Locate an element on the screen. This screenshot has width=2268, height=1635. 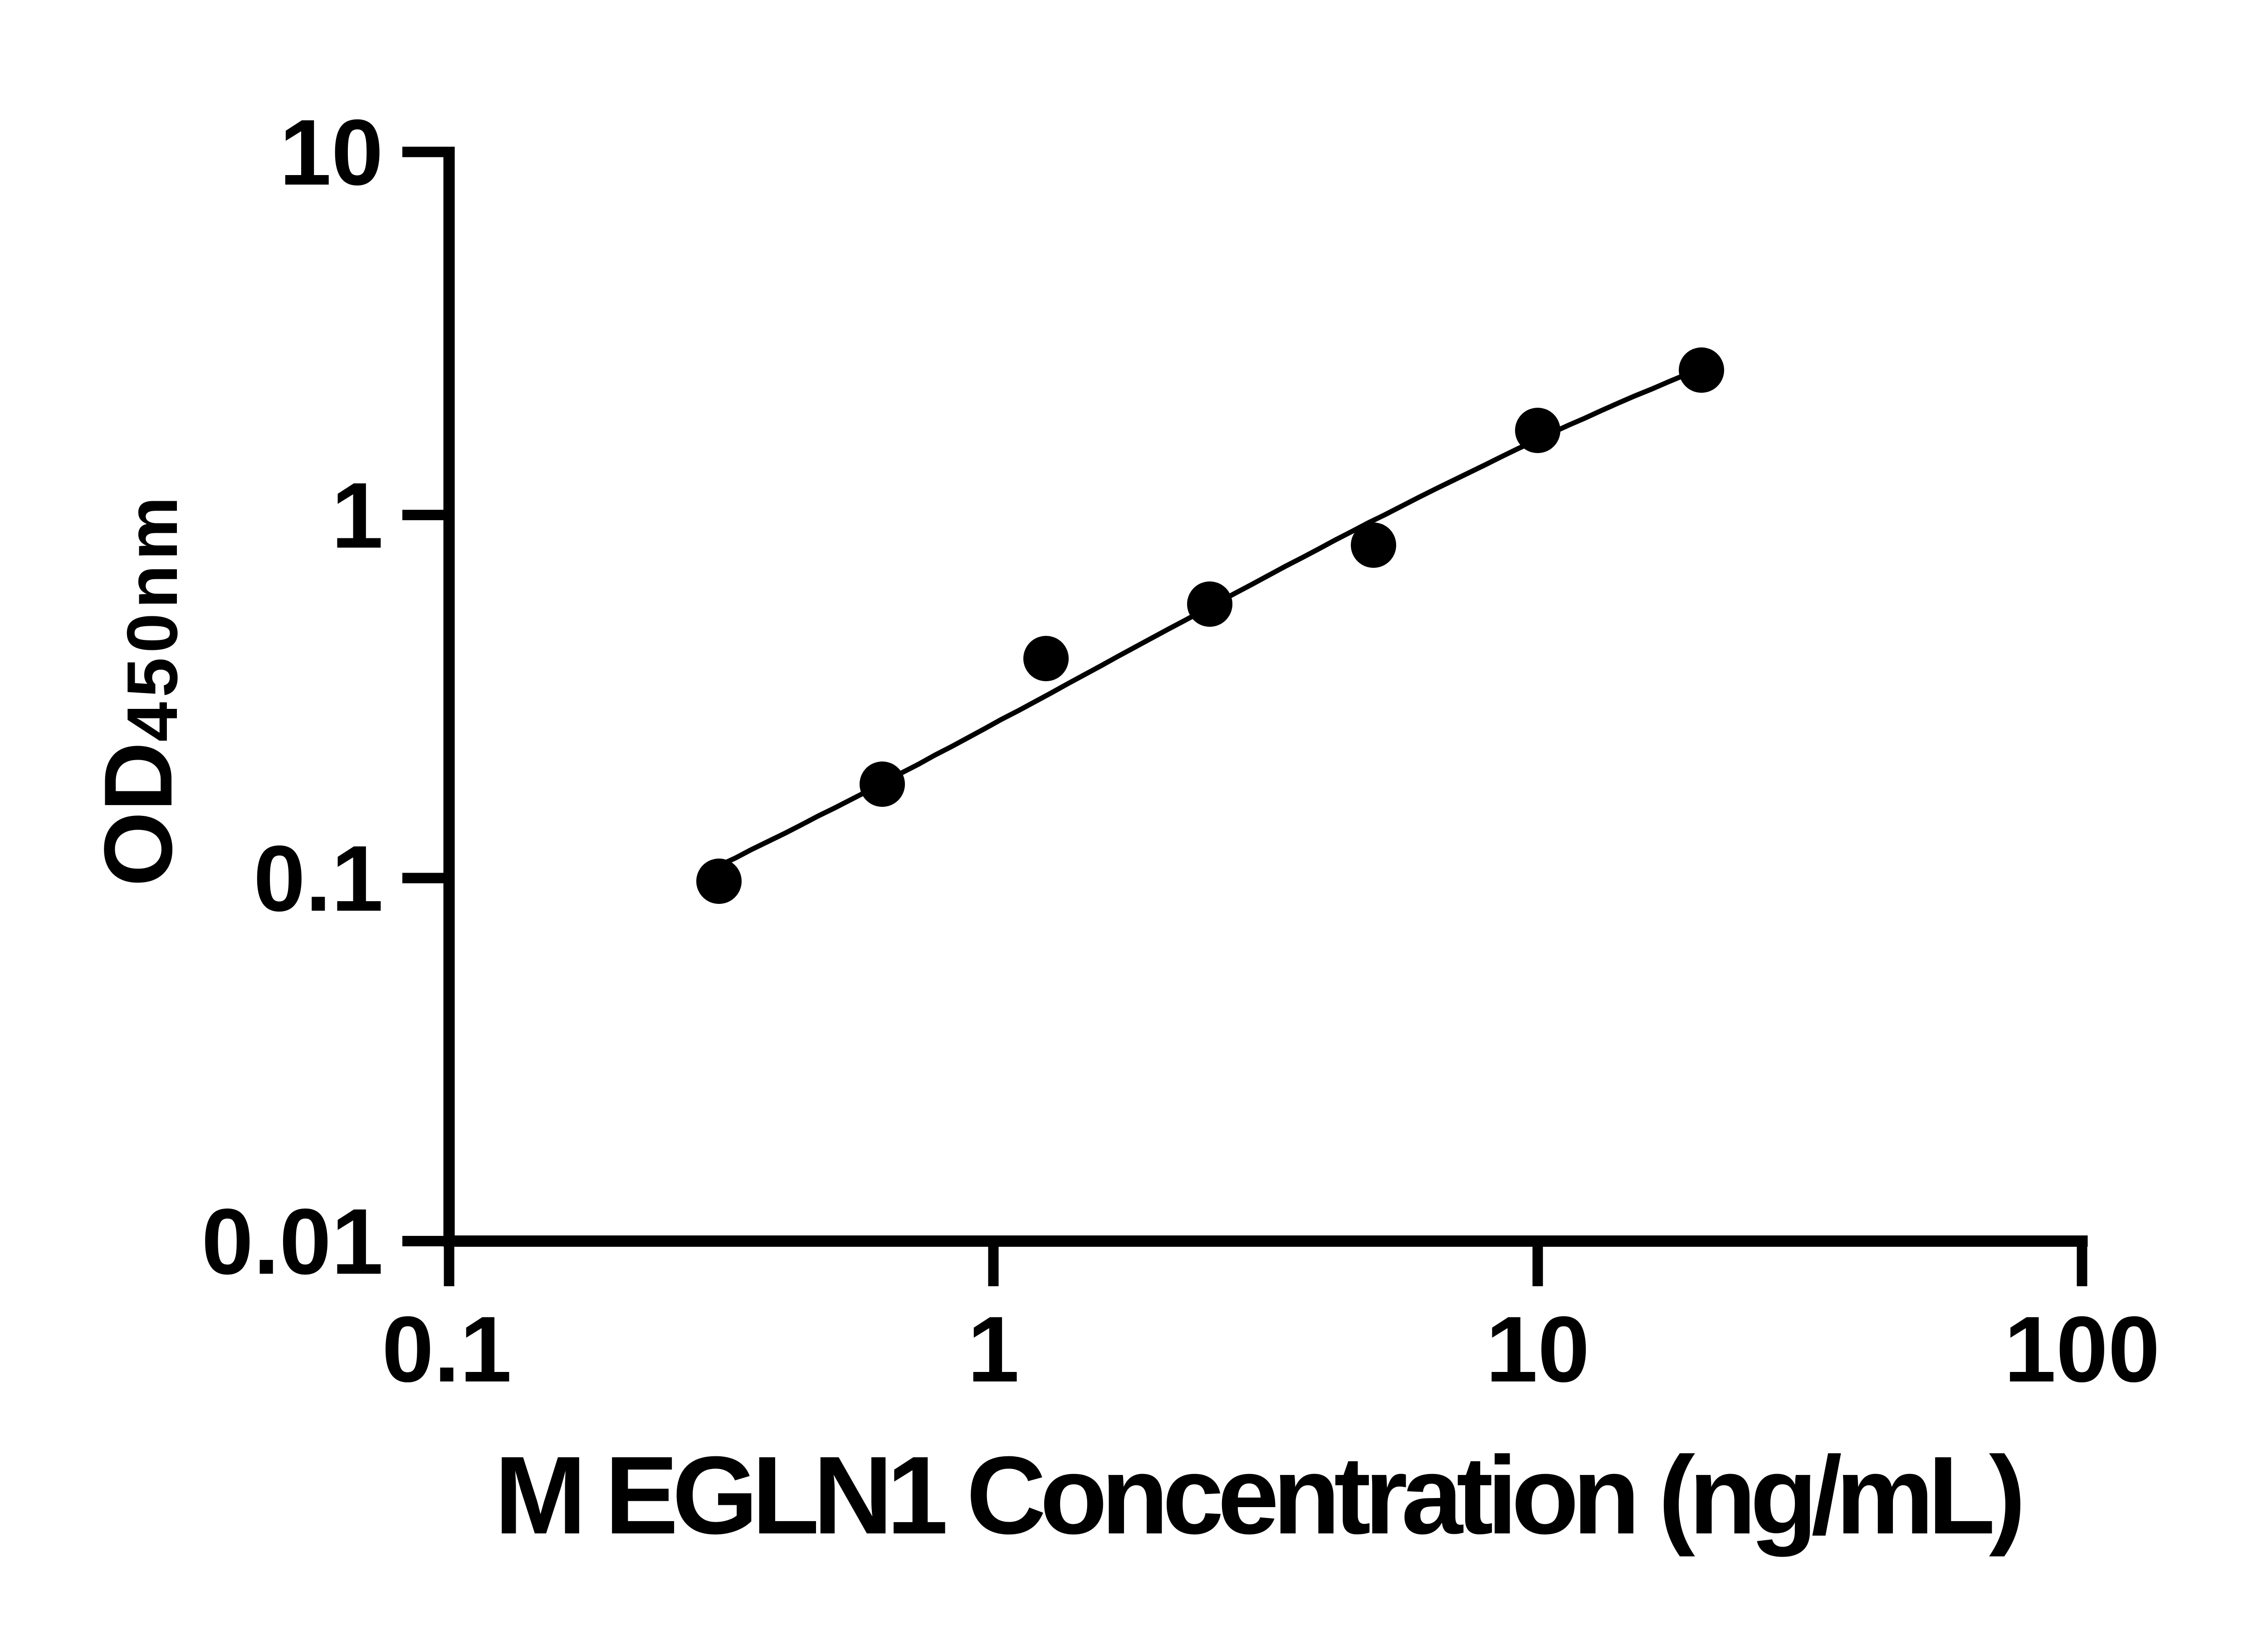
svg-text: M EGLN1 Concentration (ng/mL) is located at coordinates (1257, 1495).